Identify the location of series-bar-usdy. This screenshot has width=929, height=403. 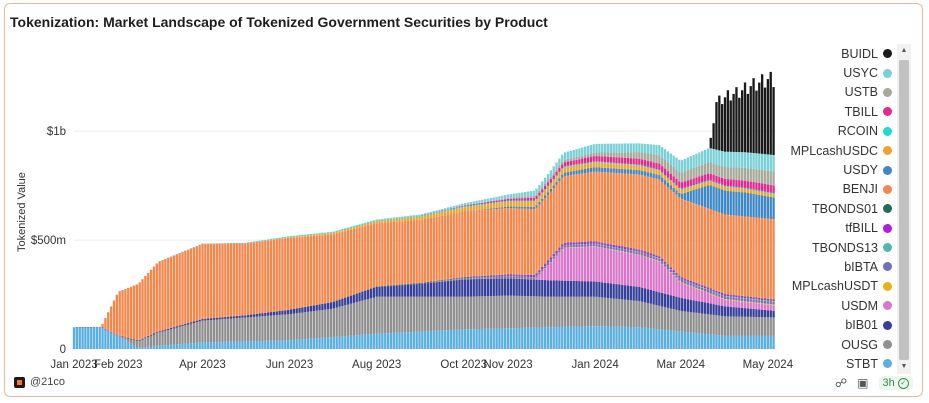
(742, 204).